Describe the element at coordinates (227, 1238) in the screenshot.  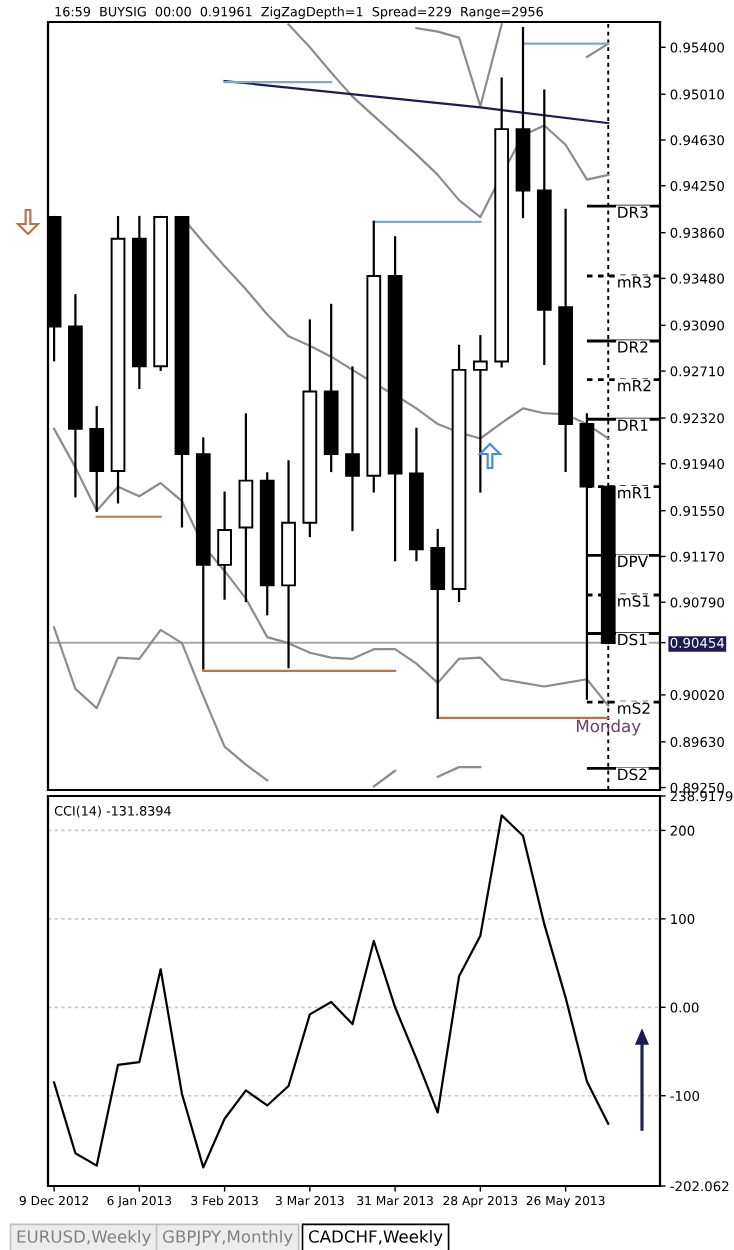
I see `text: GBPJPY,Monthly` at that location.